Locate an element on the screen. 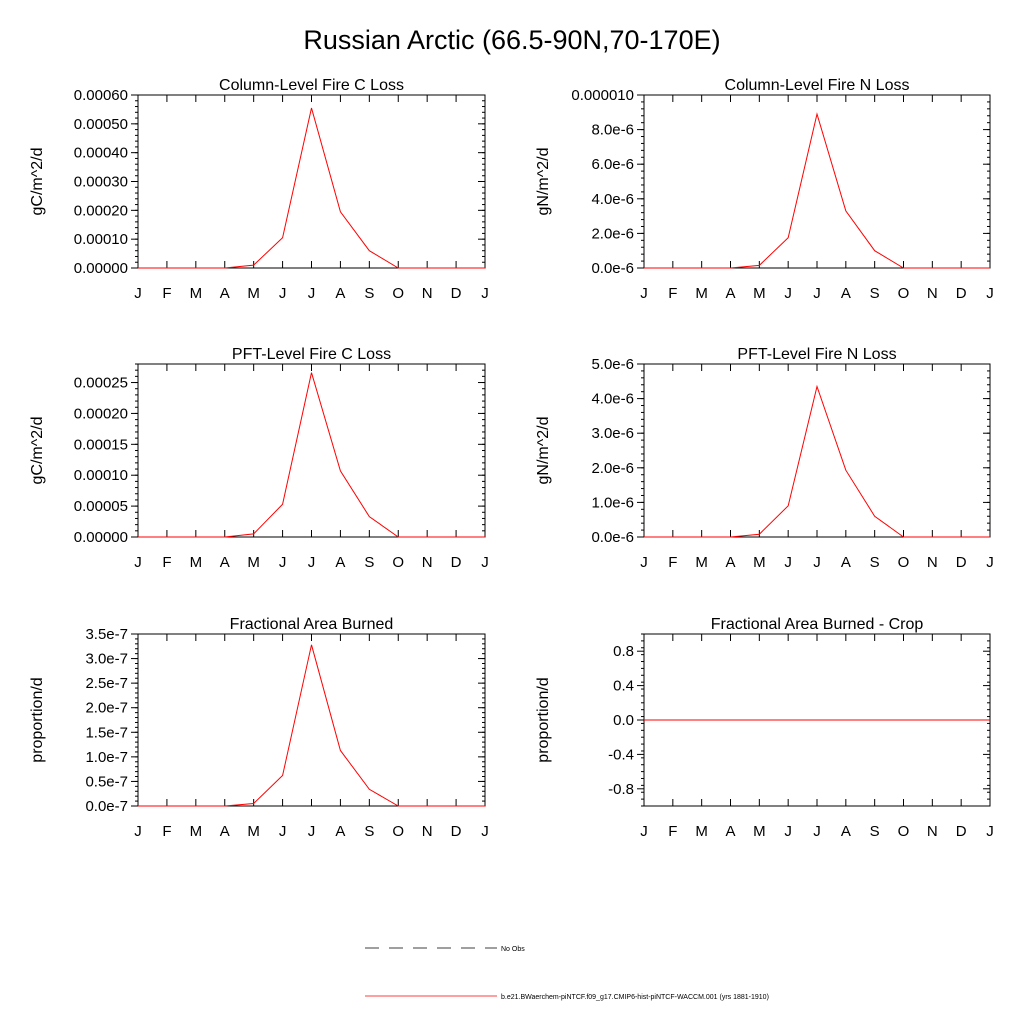 This screenshot has height=1024, width=1024. y-tick-label: 0.00030 is located at coordinates (101, 182).